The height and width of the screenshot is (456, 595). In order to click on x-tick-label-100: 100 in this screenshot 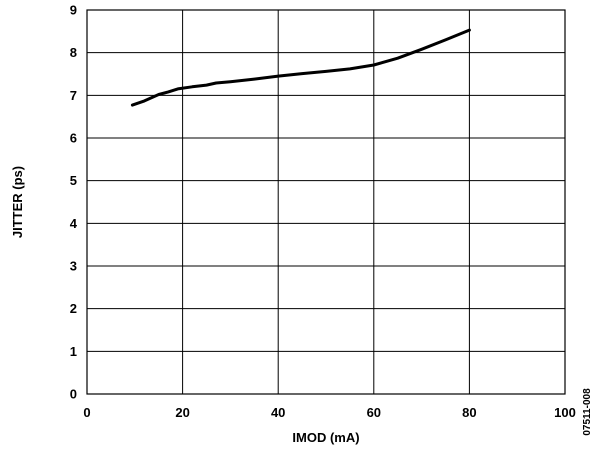, I will do `click(565, 412)`.